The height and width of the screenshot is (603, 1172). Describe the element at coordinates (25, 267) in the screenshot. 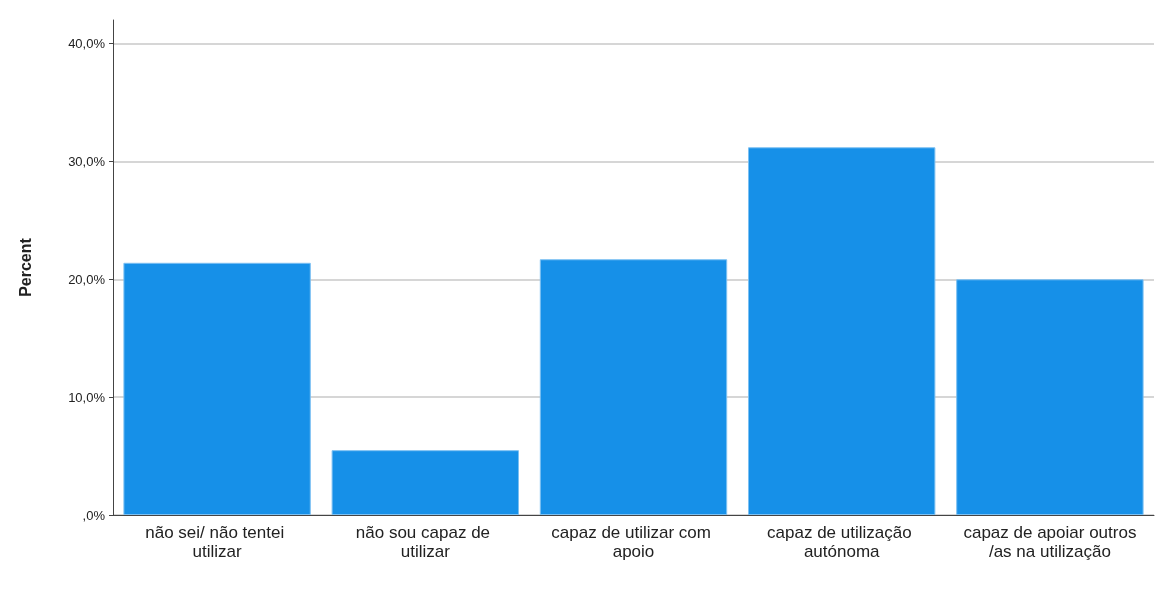

I see `y-axis-title: Percent` at that location.